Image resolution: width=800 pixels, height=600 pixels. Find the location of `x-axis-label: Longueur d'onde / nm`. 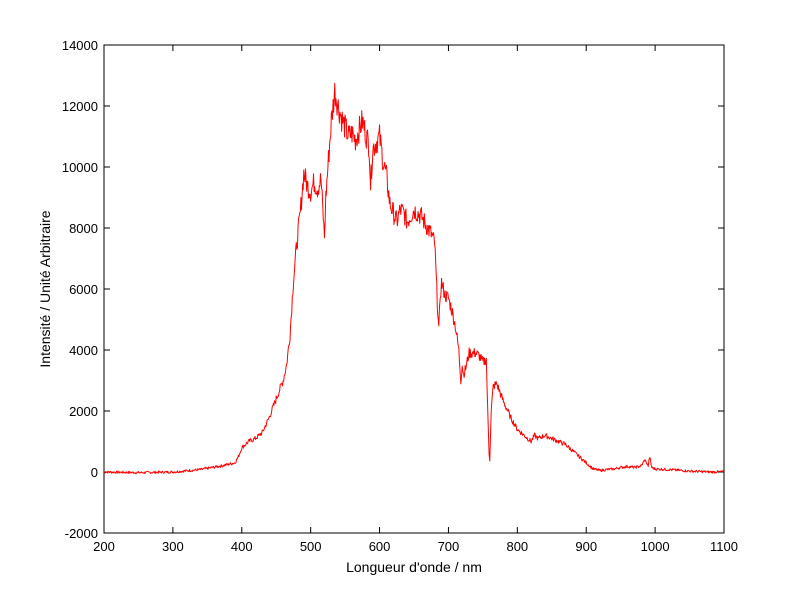

x-axis-label: Longueur d'onde / nm is located at coordinates (414, 567).